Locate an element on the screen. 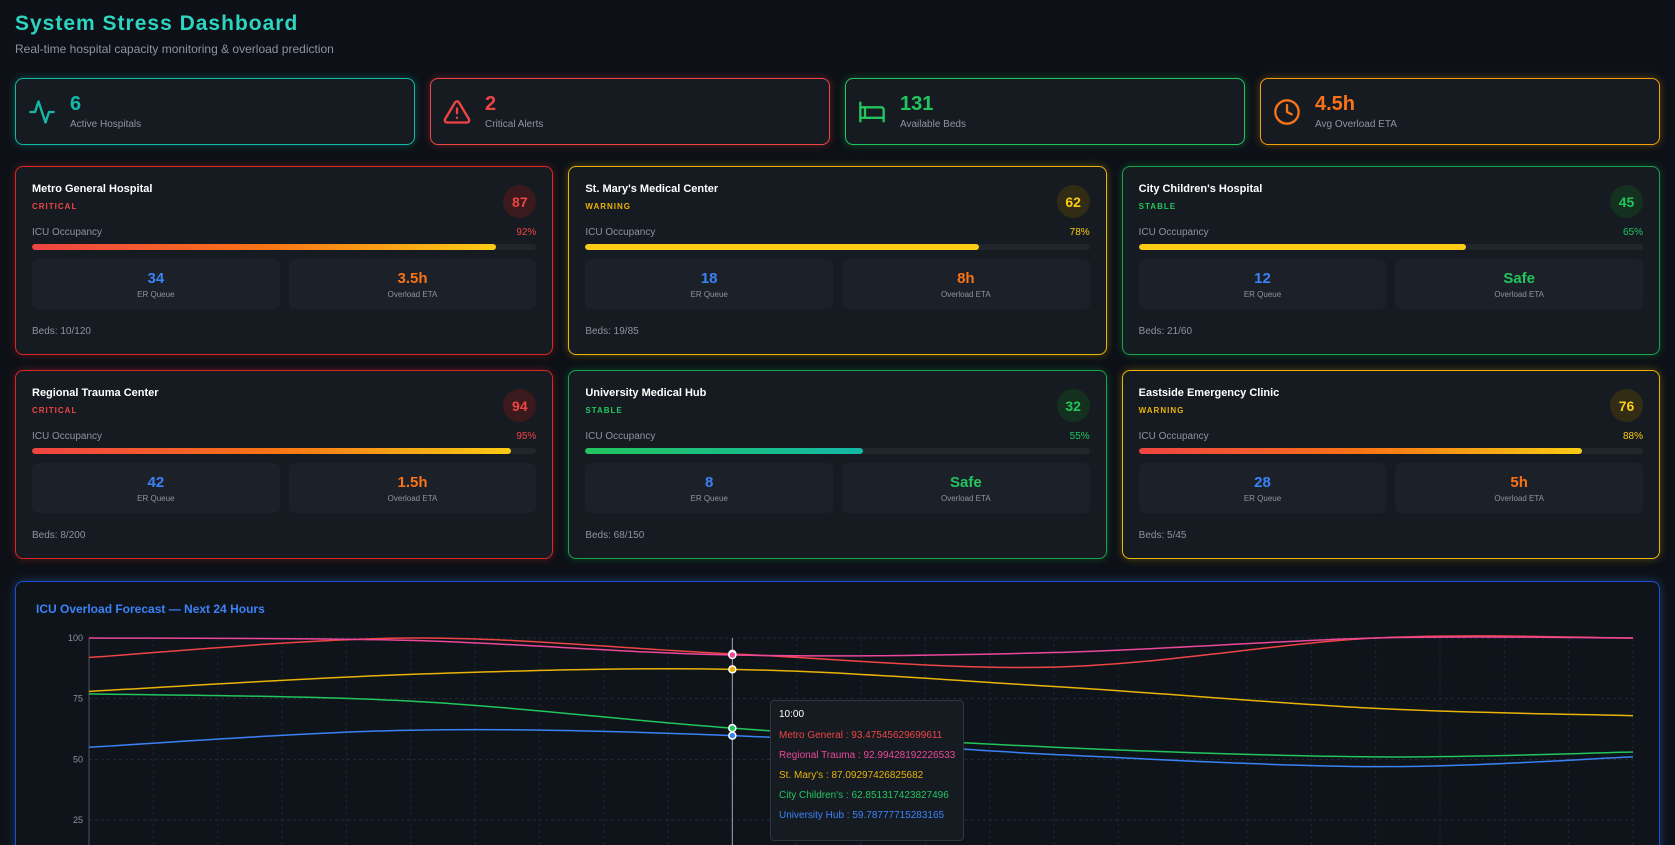  hospital-name: Metro General Hospital is located at coordinates (92, 189).